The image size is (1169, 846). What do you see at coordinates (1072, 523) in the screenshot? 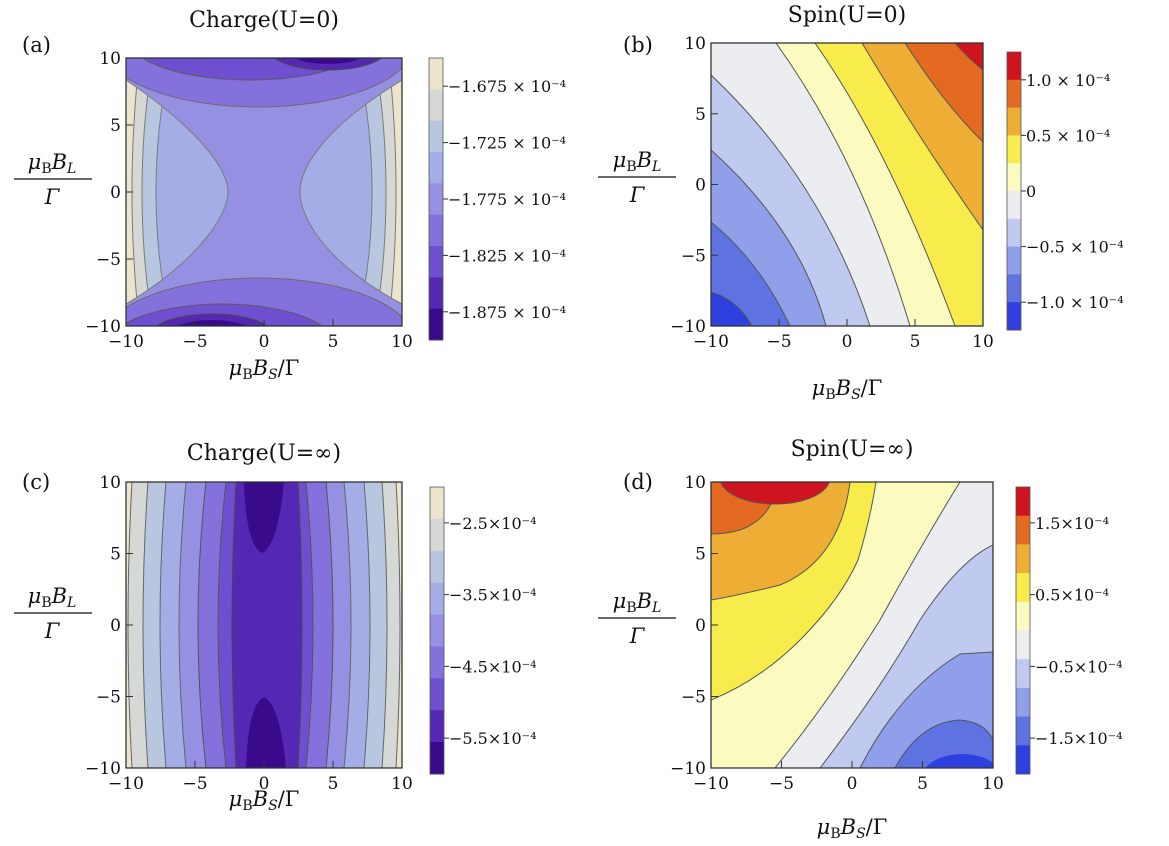
I see `colorbar-tick-label: 1.5×10⁻⁴` at bounding box center [1072, 523].